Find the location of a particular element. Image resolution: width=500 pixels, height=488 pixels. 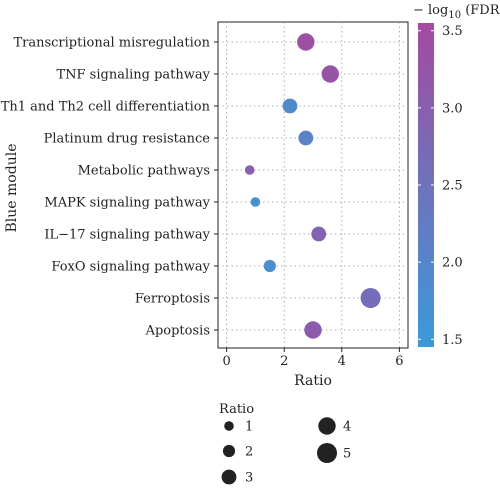

color-scale-title: − log10 (FDR) is located at coordinates (456, 12).